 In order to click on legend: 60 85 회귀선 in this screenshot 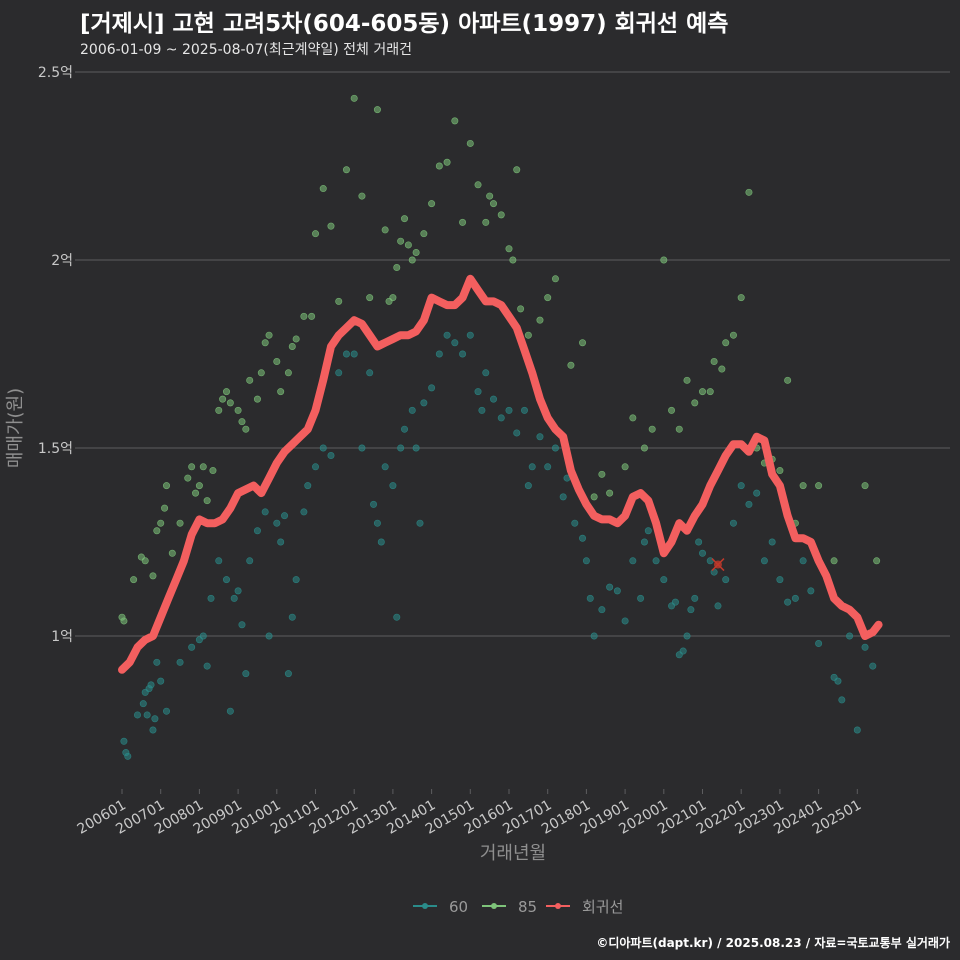, I will do `click(518, 907)`.